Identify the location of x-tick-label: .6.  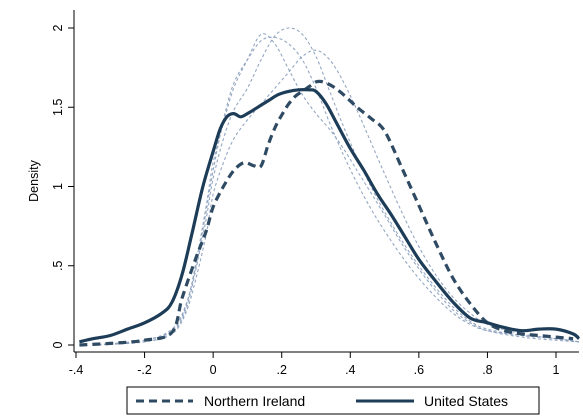
(419, 370).